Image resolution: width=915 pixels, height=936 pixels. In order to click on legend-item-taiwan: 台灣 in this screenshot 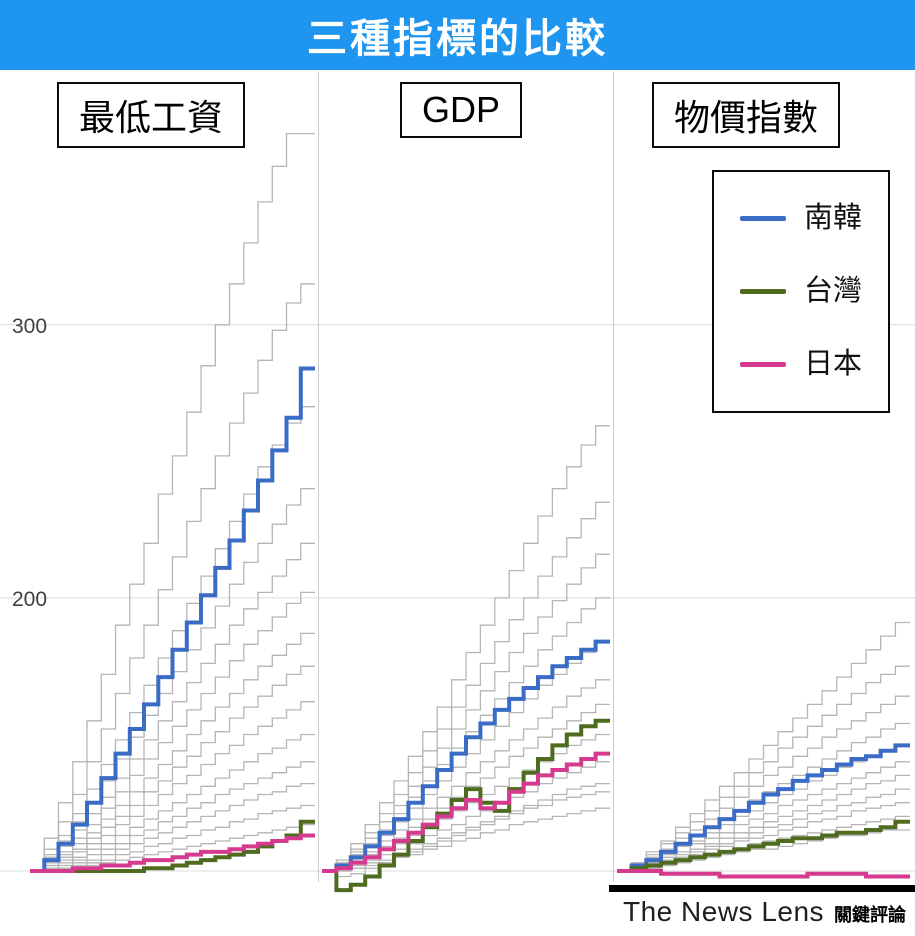, I will do `click(800, 291)`.